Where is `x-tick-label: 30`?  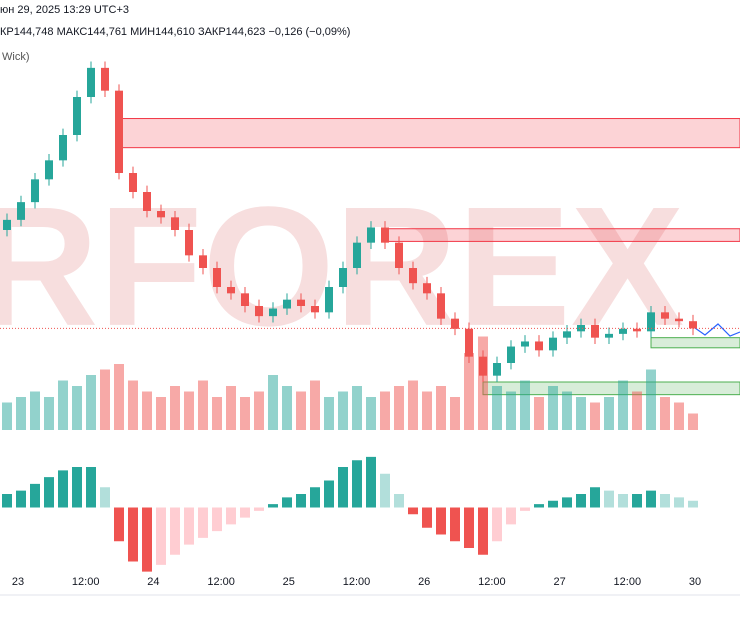 x-tick-label: 30 is located at coordinates (695, 582).